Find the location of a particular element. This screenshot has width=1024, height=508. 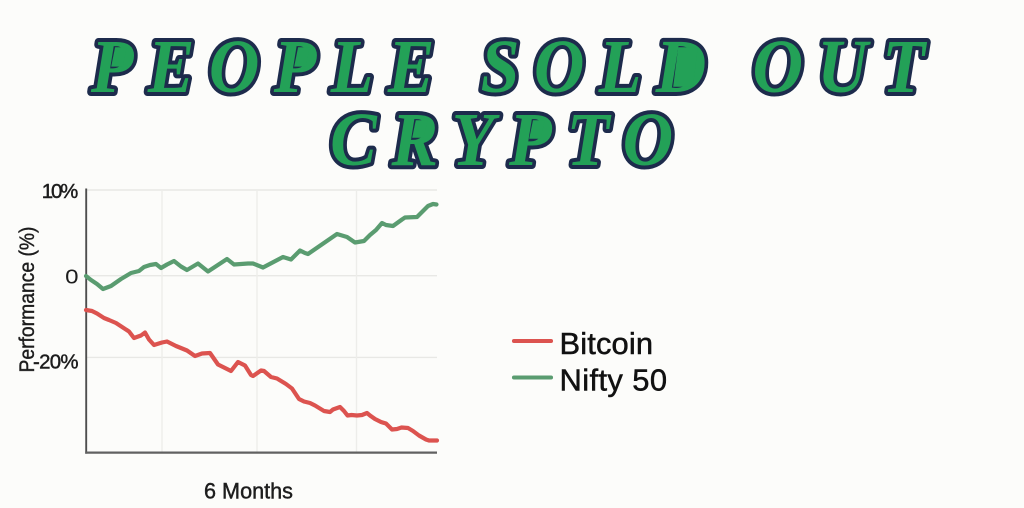

svg-text: 10% is located at coordinates (60, 192).